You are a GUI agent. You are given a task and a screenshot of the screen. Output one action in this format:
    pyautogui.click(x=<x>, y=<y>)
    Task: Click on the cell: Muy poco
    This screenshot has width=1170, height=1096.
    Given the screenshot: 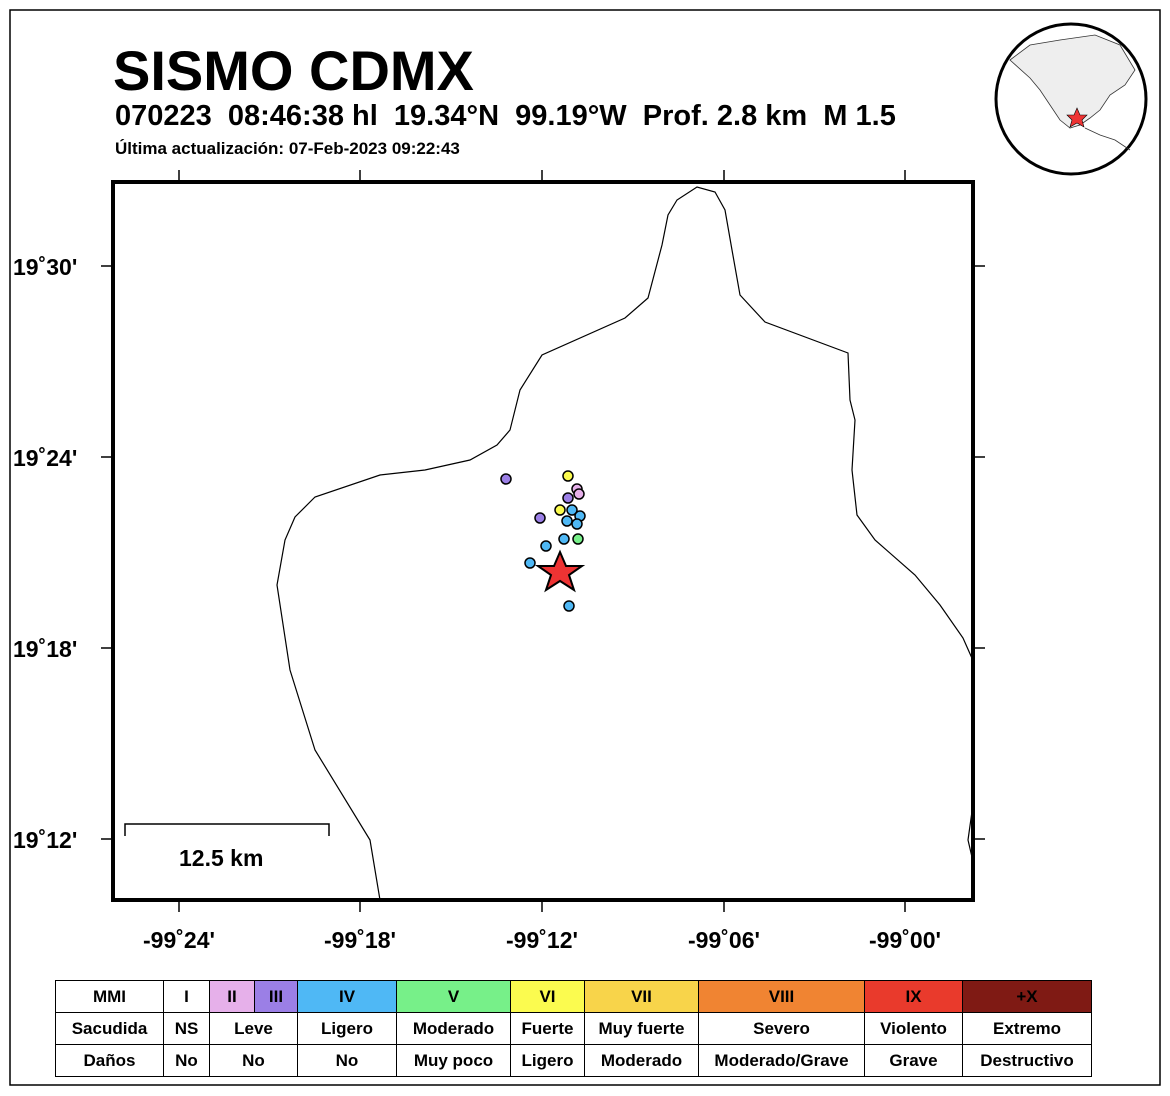 What is the action you would take?
    pyautogui.click(x=453, y=1060)
    